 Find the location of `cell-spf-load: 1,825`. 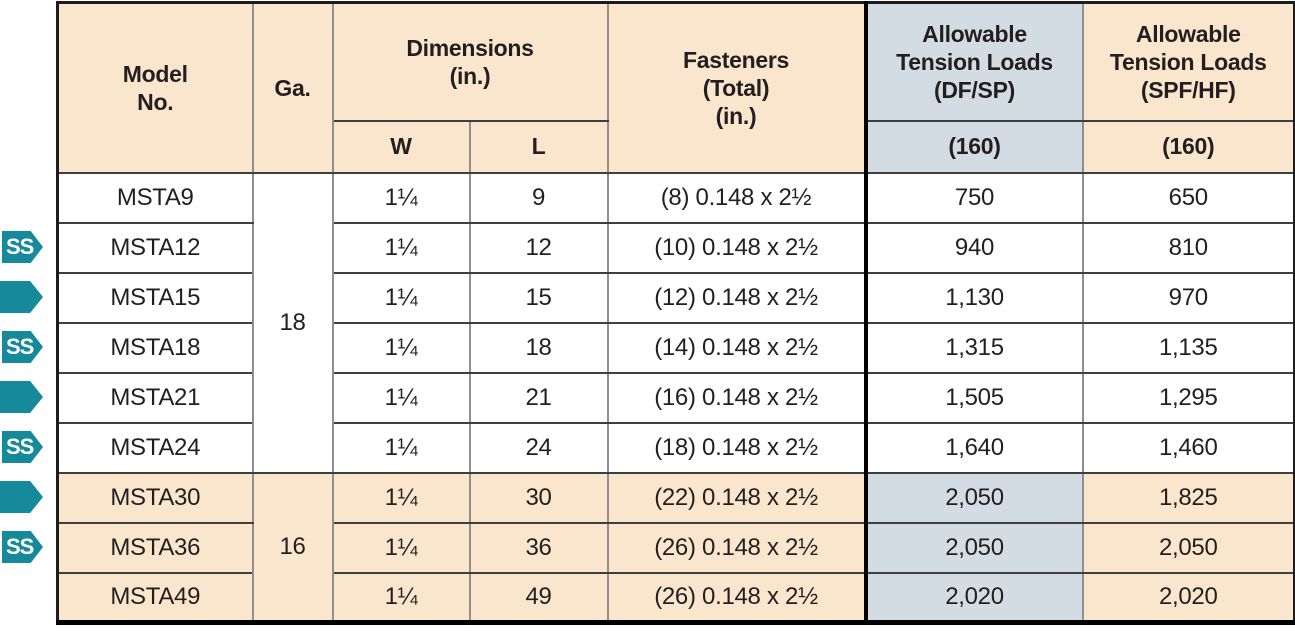

cell-spf-load: 1,825 is located at coordinates (1188, 497).